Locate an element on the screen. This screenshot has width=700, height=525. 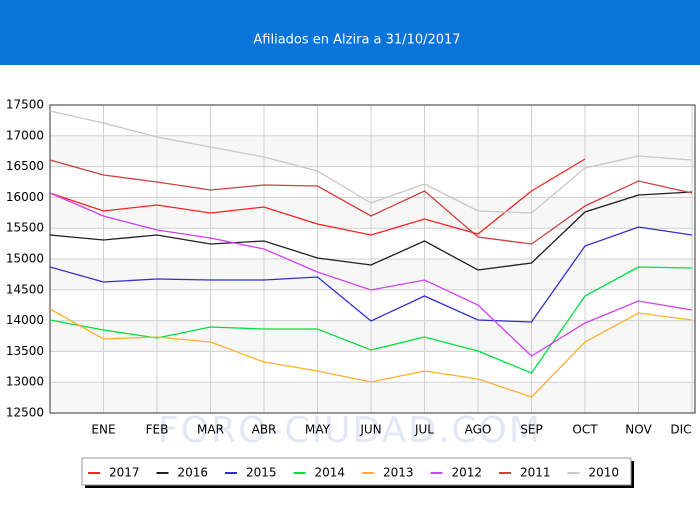
watermark: FORO-CIUDAD.COM is located at coordinates (350, 430).